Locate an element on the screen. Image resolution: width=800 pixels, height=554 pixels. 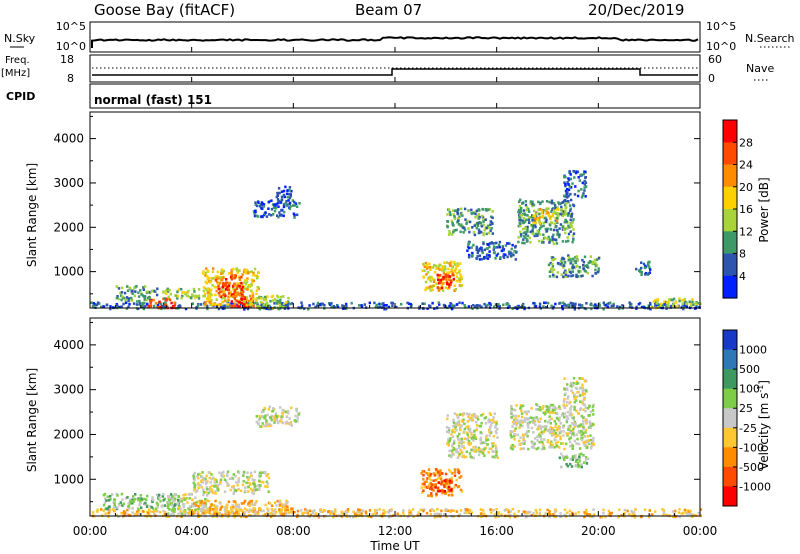
velocity-ytick-label: 3000 is located at coordinates (68, 390).